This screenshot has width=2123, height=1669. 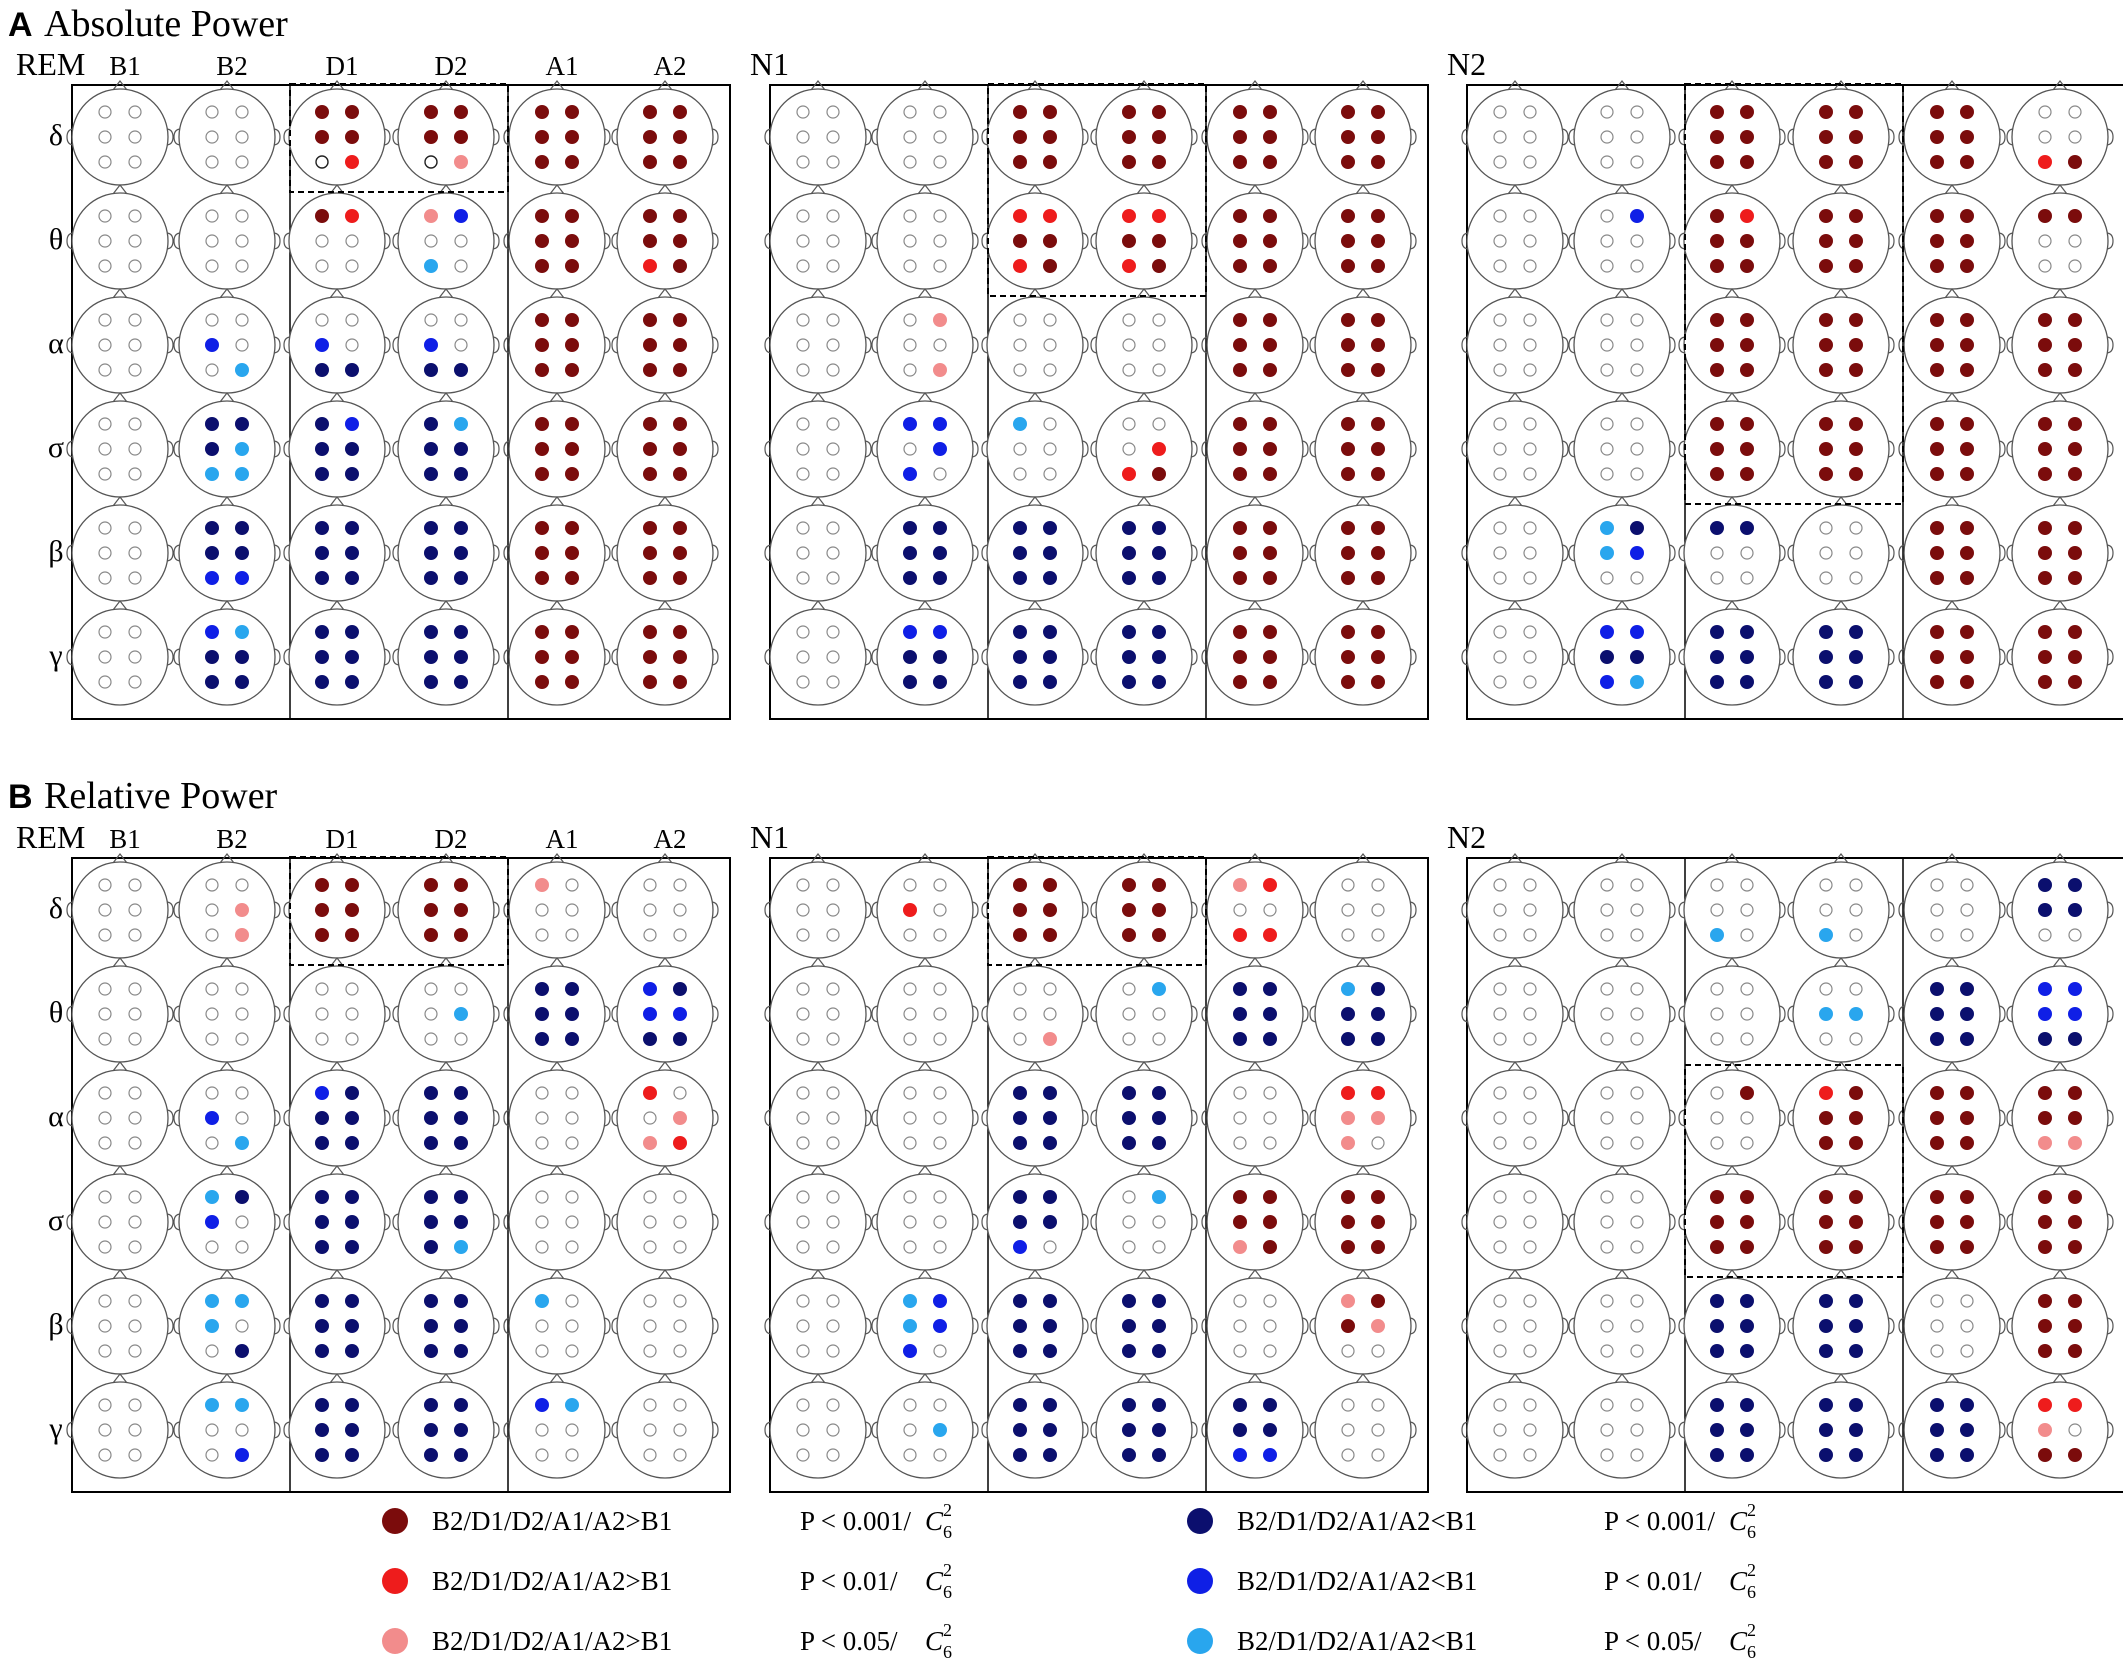 What do you see at coordinates (1200, 1581) in the screenshot?
I see `legend-swatch` at bounding box center [1200, 1581].